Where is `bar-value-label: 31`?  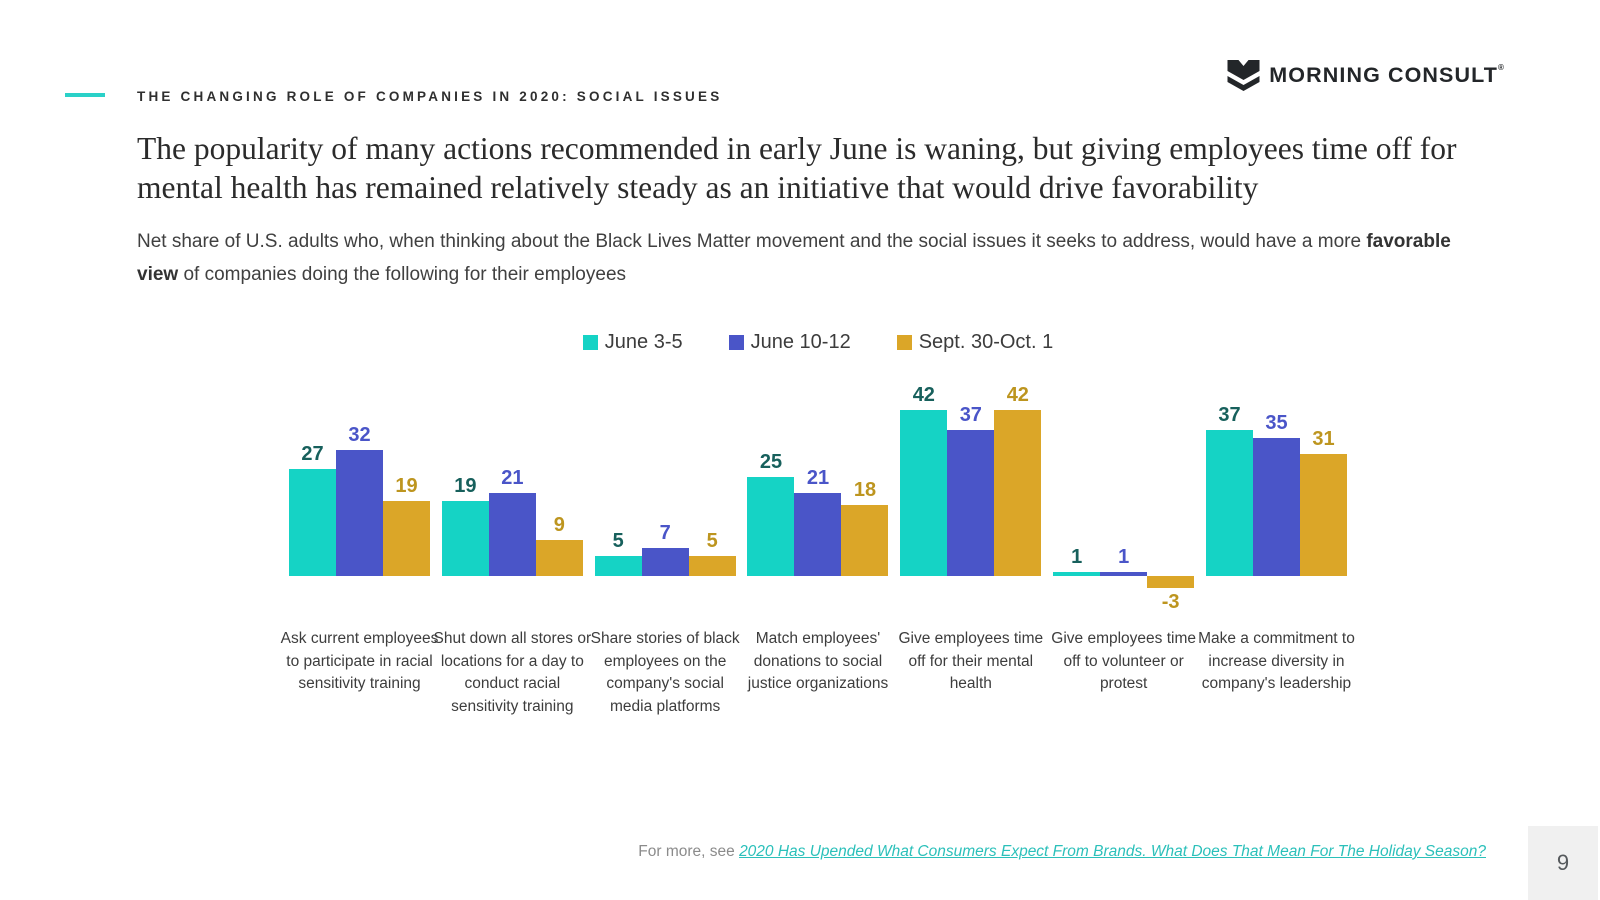
bar-value-label: 31 is located at coordinates (1323, 439).